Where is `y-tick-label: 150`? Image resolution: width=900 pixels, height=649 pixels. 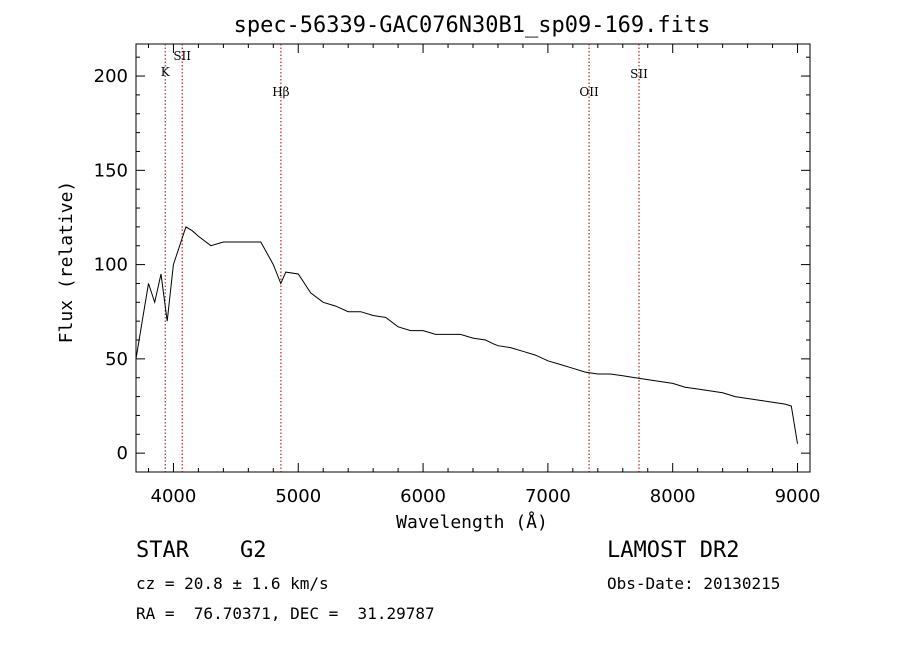
y-tick-label: 150 is located at coordinates (111, 170).